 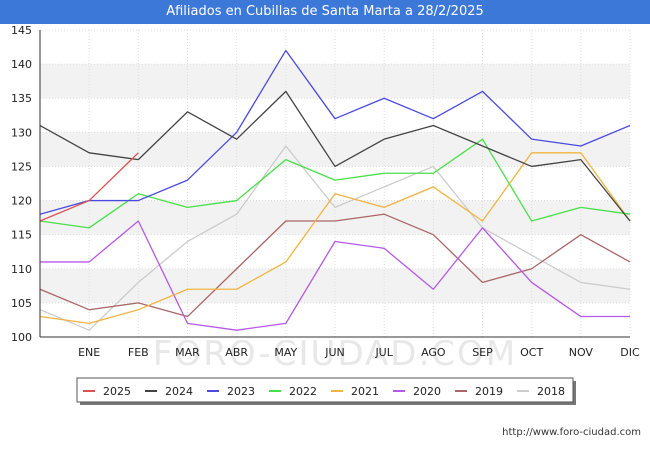 What do you see at coordinates (21, 303) in the screenshot?
I see `y-tick-label: 105` at bounding box center [21, 303].